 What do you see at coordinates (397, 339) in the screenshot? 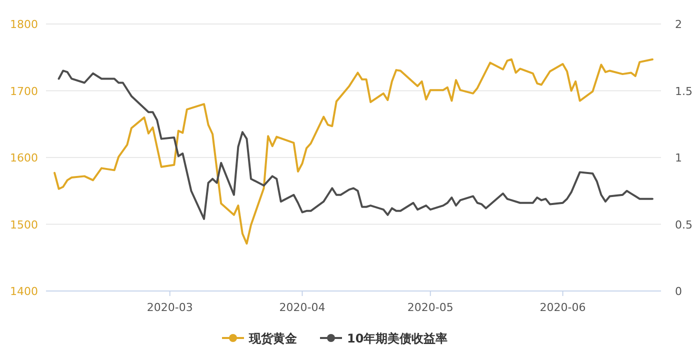
I see `legend-label: 10年期美债收益率` at bounding box center [397, 339].